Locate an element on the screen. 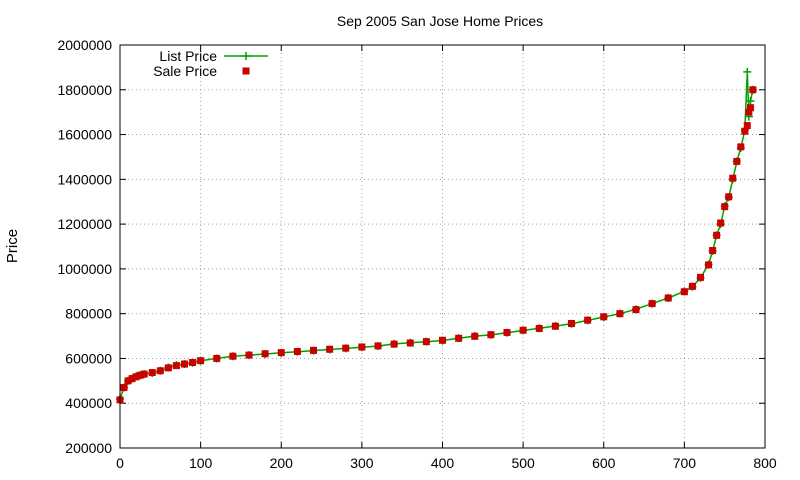 The height and width of the screenshot is (480, 800). x-tick-label: 500 is located at coordinates (523, 463).